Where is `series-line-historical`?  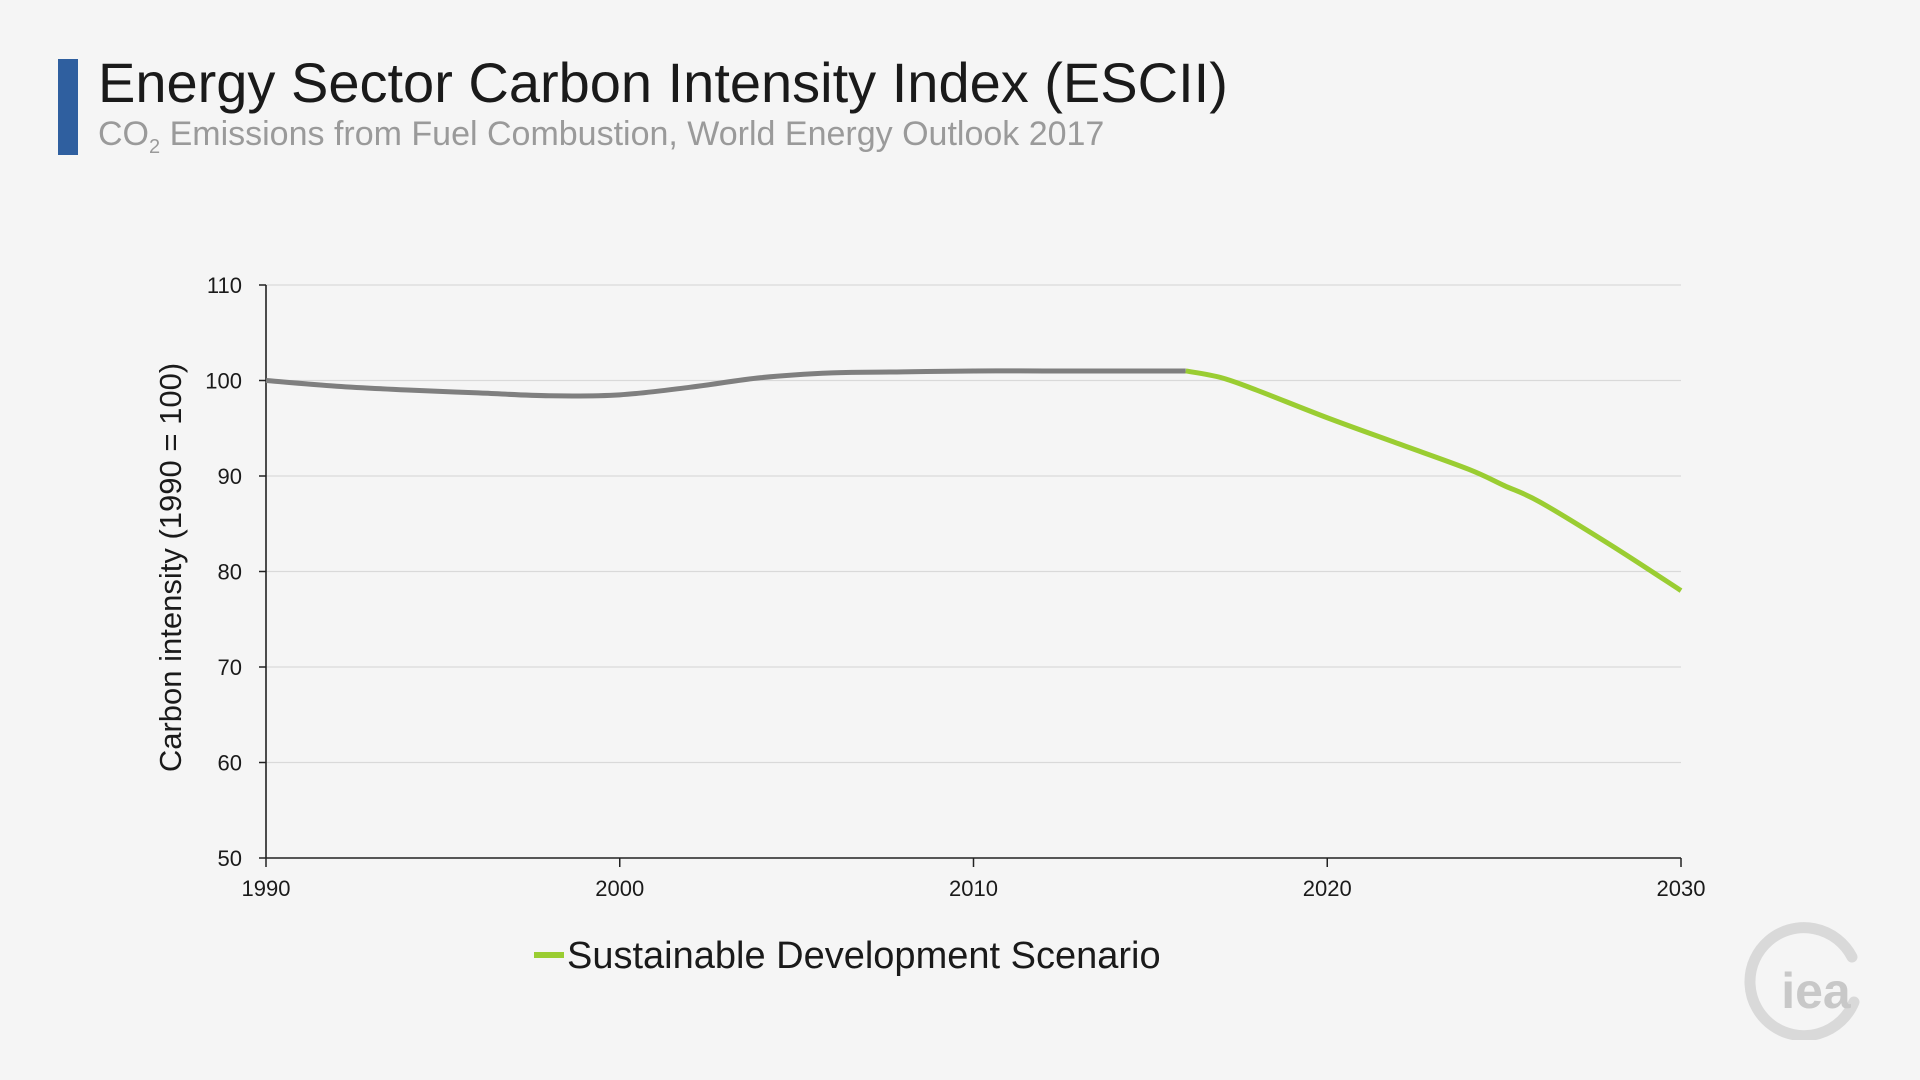
series-line-historical is located at coordinates (725, 383).